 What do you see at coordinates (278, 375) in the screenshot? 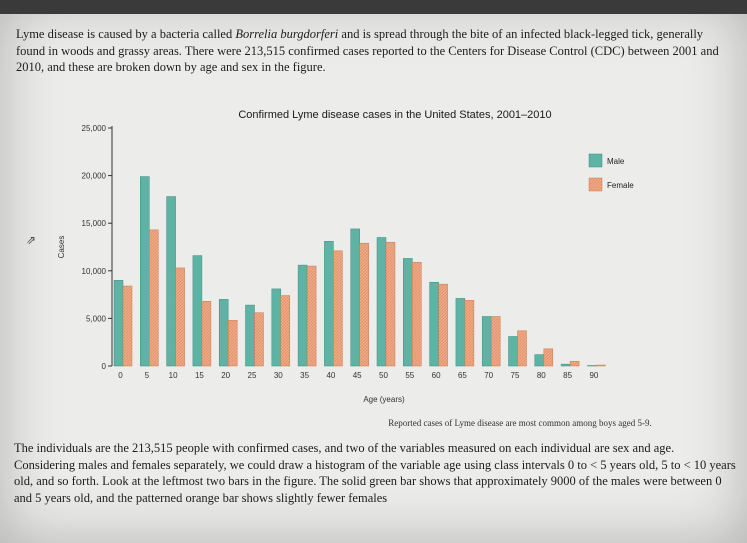
I see `x-tick-label-30: 30` at bounding box center [278, 375].